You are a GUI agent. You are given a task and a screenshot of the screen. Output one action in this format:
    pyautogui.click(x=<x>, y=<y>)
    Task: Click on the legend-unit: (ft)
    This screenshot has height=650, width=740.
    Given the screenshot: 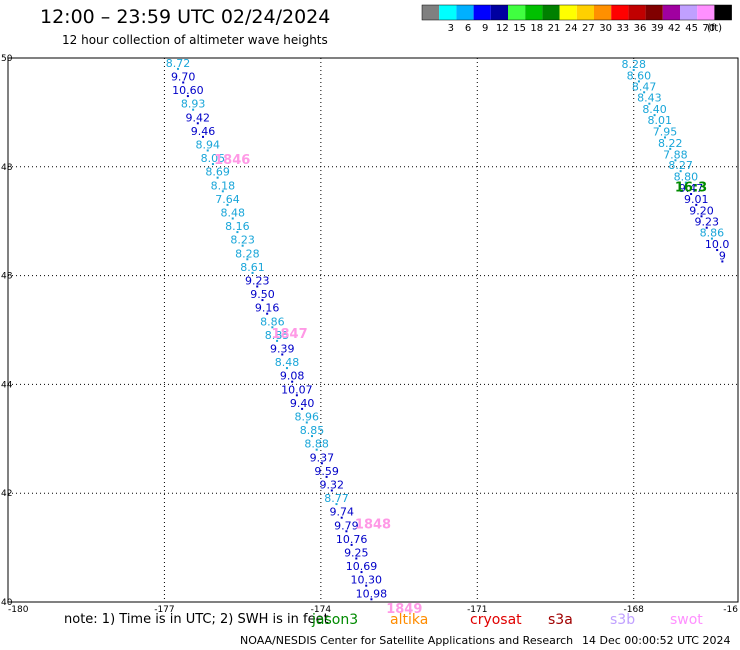 What is the action you would take?
    pyautogui.click(x=714, y=28)
    